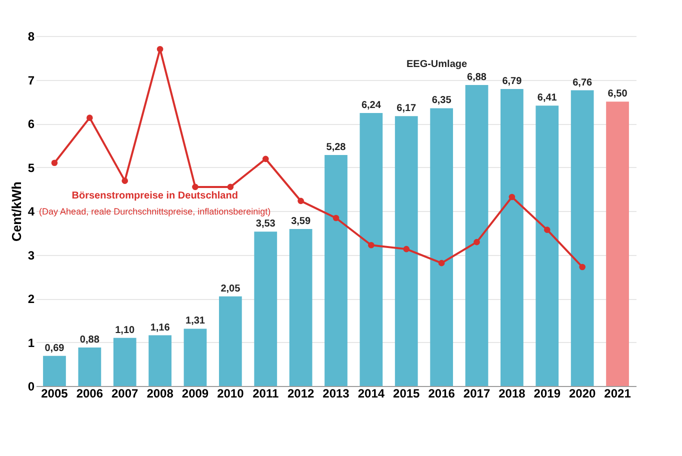 The height and width of the screenshot is (456, 682). What do you see at coordinates (336, 393) in the screenshot?
I see `x-tick-label: 2013` at bounding box center [336, 393].